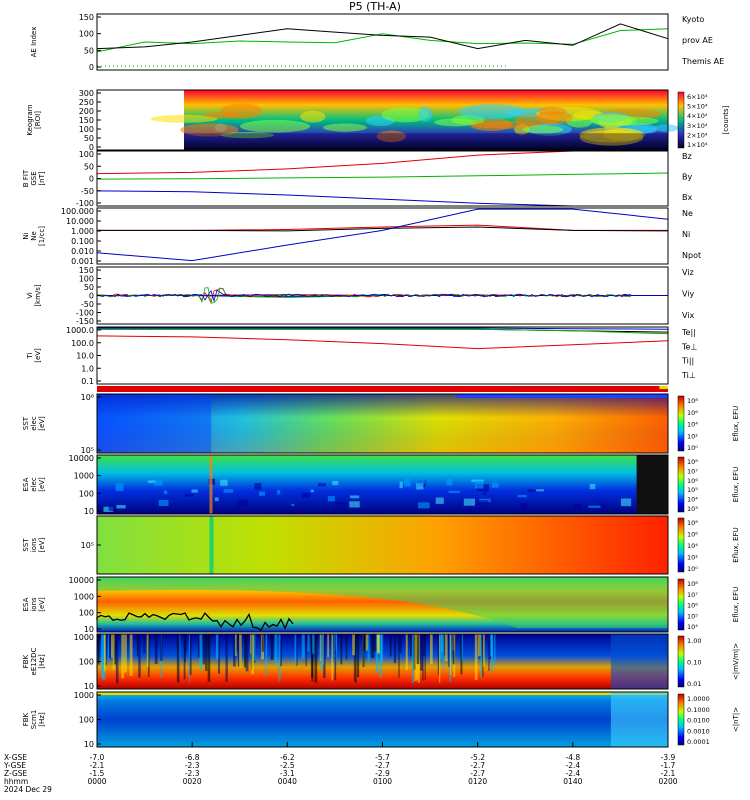 The width and height of the screenshot is (750, 800). I want to click on x-tick-label: -2.1, so click(97, 765).